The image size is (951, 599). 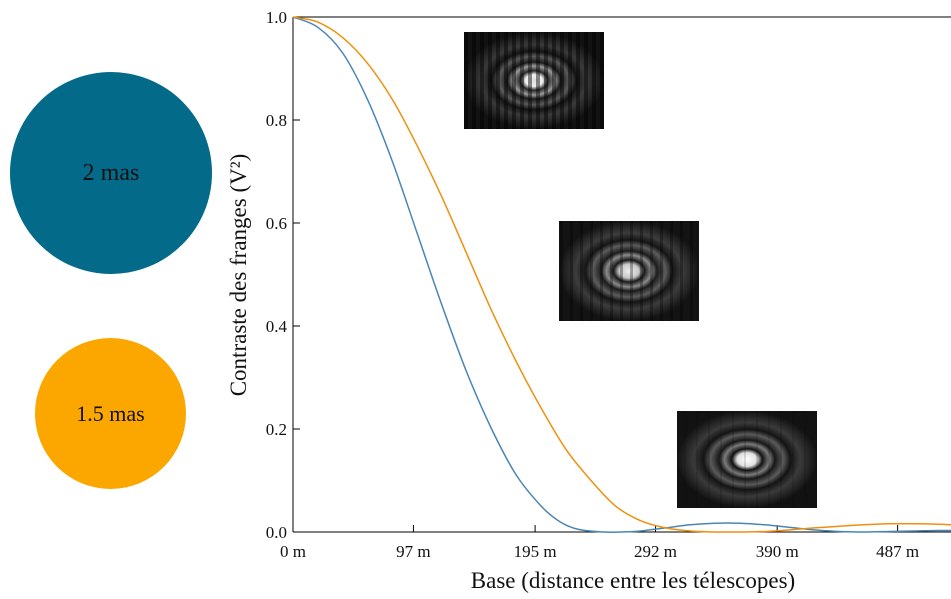 I want to click on x-tick-label-3: 292 m, so click(x=655, y=551).